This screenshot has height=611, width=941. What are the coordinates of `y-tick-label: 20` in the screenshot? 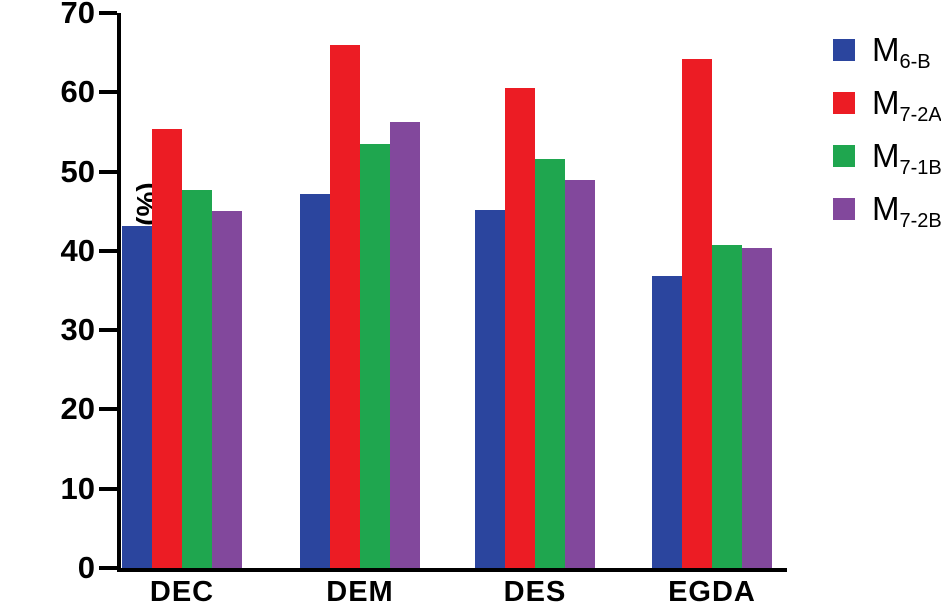 It's located at (77, 409).